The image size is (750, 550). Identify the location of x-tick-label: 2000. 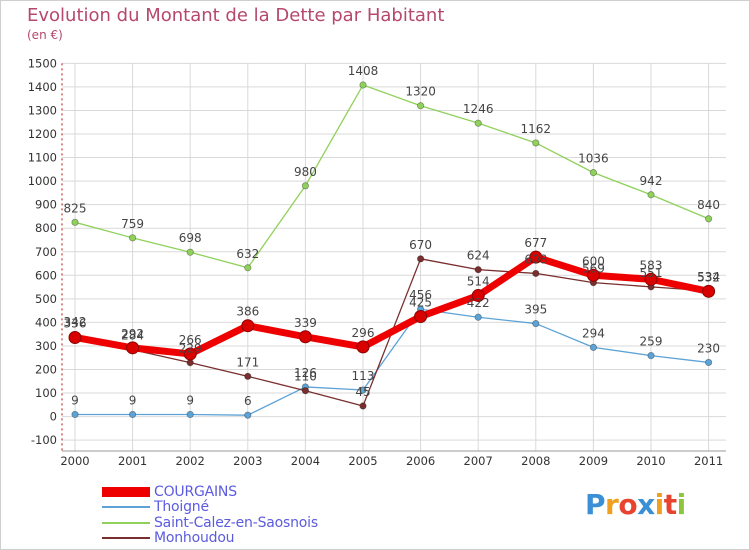
(74, 461).